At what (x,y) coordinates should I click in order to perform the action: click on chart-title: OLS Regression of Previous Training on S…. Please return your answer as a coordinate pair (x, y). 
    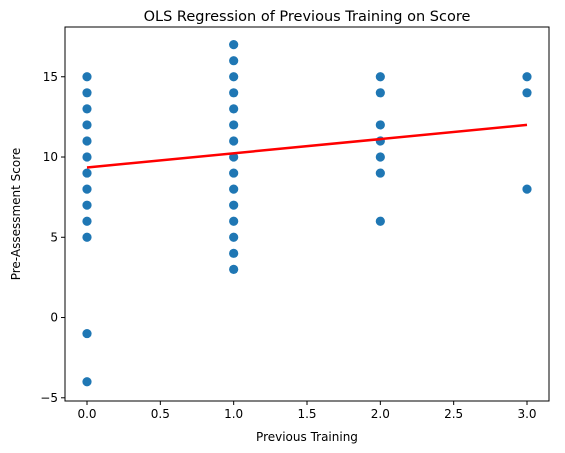
    Looking at the image, I should click on (307, 17).